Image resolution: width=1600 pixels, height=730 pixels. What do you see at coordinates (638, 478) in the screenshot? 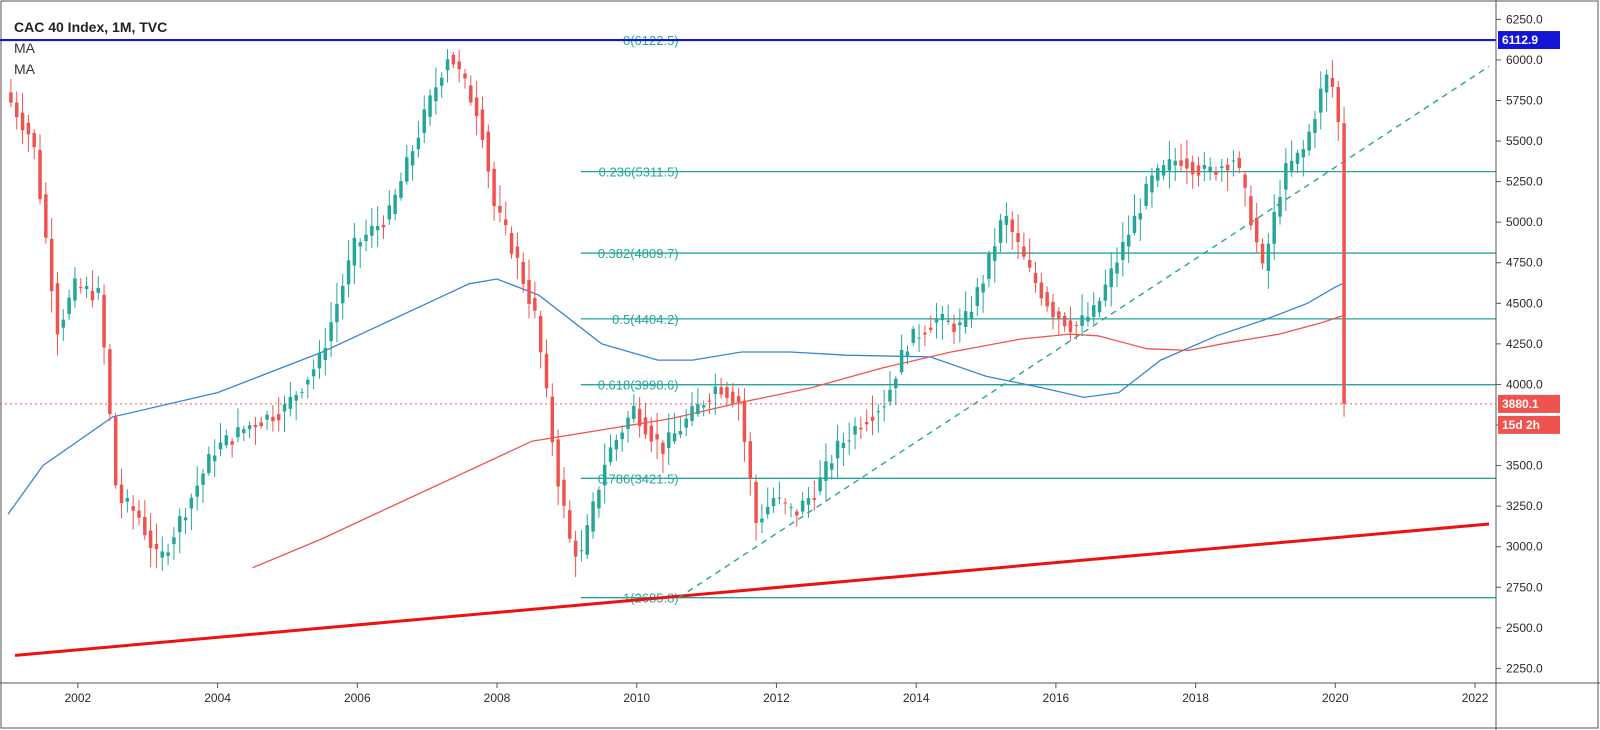
I see `fib-level-label: 0.786(3421.5)` at bounding box center [638, 478].